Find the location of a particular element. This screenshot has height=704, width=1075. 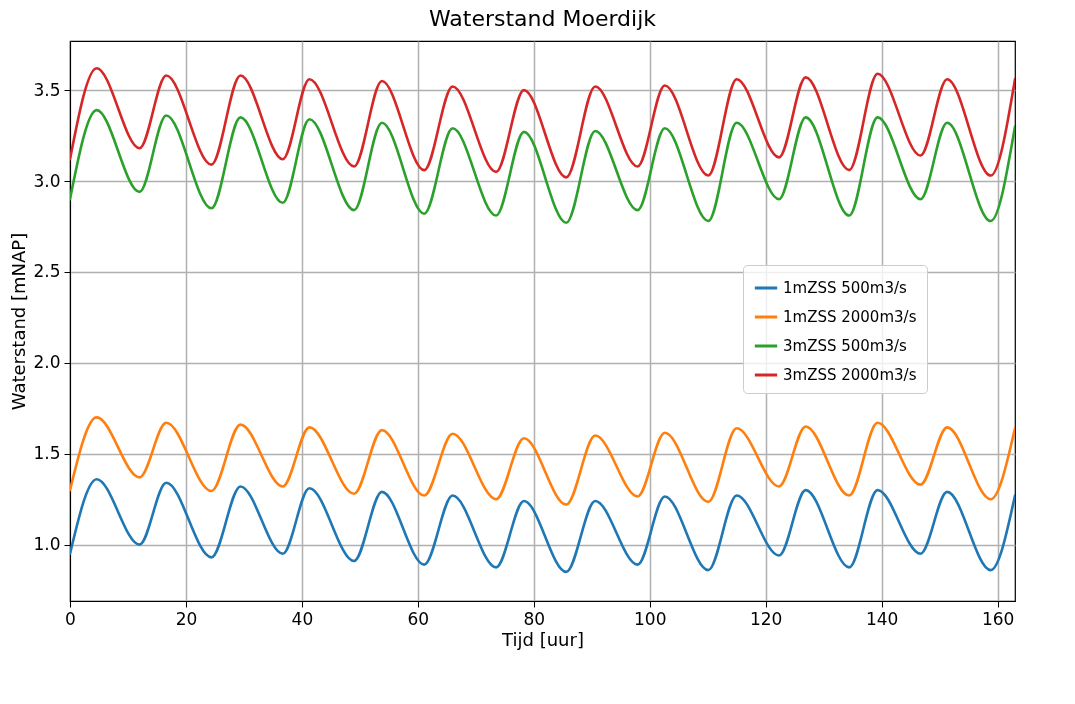

y-tick-label: 2.5 is located at coordinates (47, 271).